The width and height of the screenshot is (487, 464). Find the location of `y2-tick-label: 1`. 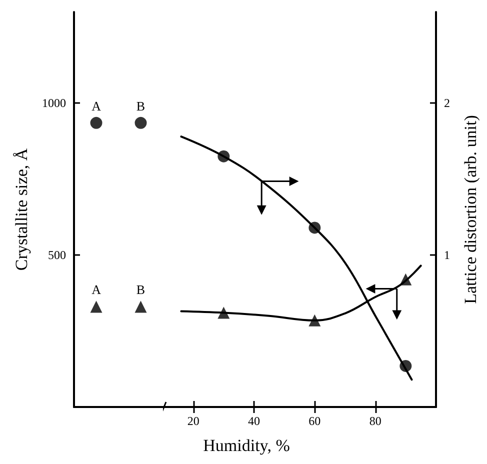

y2-tick-label: 1 is located at coordinates (447, 255).